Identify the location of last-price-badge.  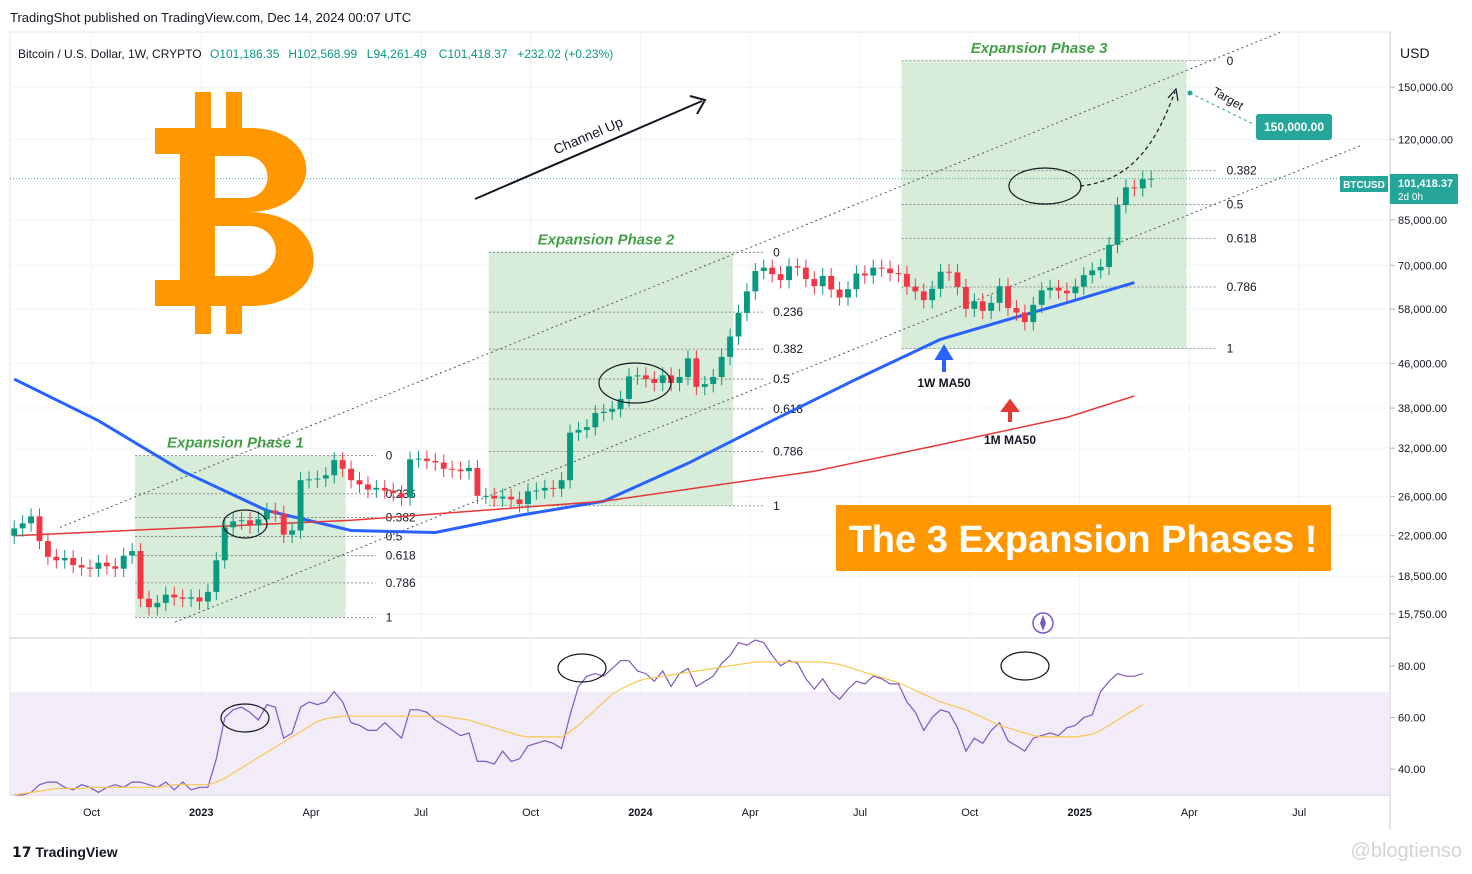
(1424, 189).